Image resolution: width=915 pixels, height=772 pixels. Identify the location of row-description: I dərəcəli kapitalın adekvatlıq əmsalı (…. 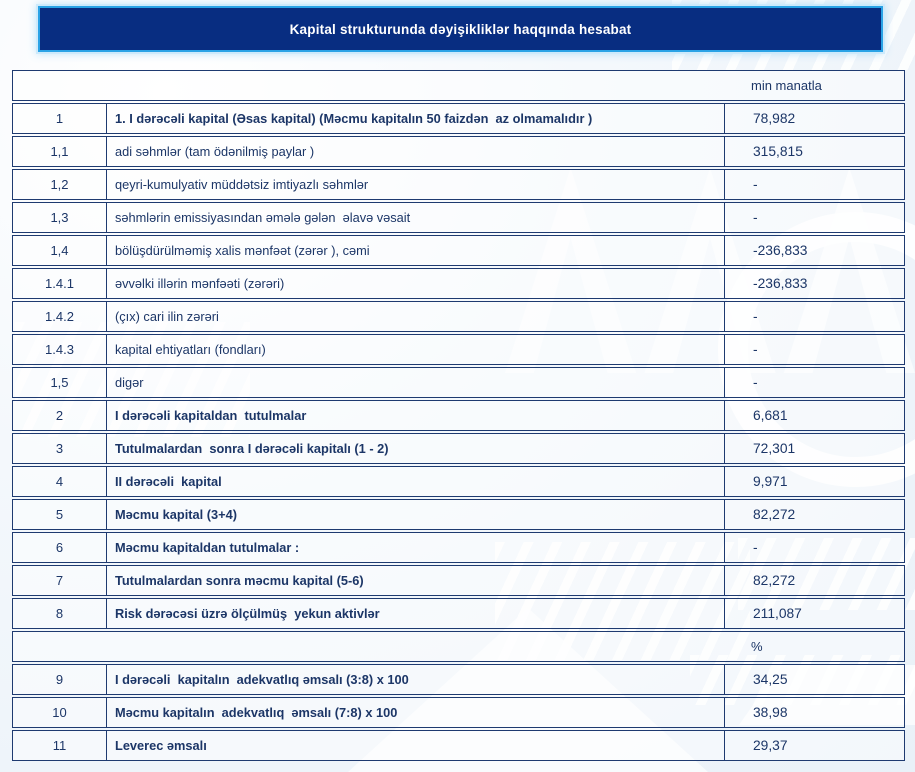
(415, 679).